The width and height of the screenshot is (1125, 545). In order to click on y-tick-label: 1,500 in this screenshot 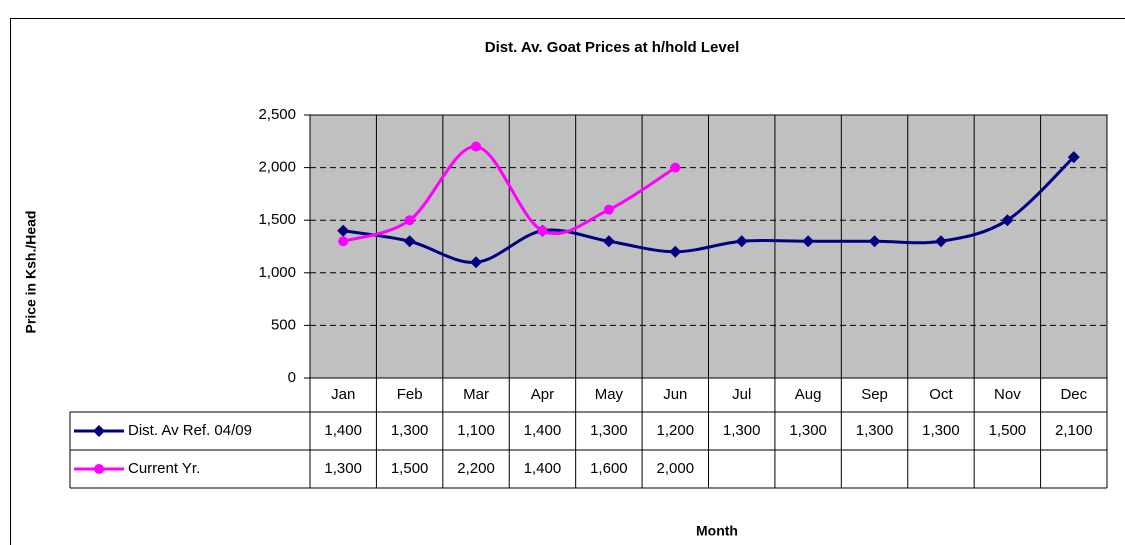, I will do `click(277, 219)`.